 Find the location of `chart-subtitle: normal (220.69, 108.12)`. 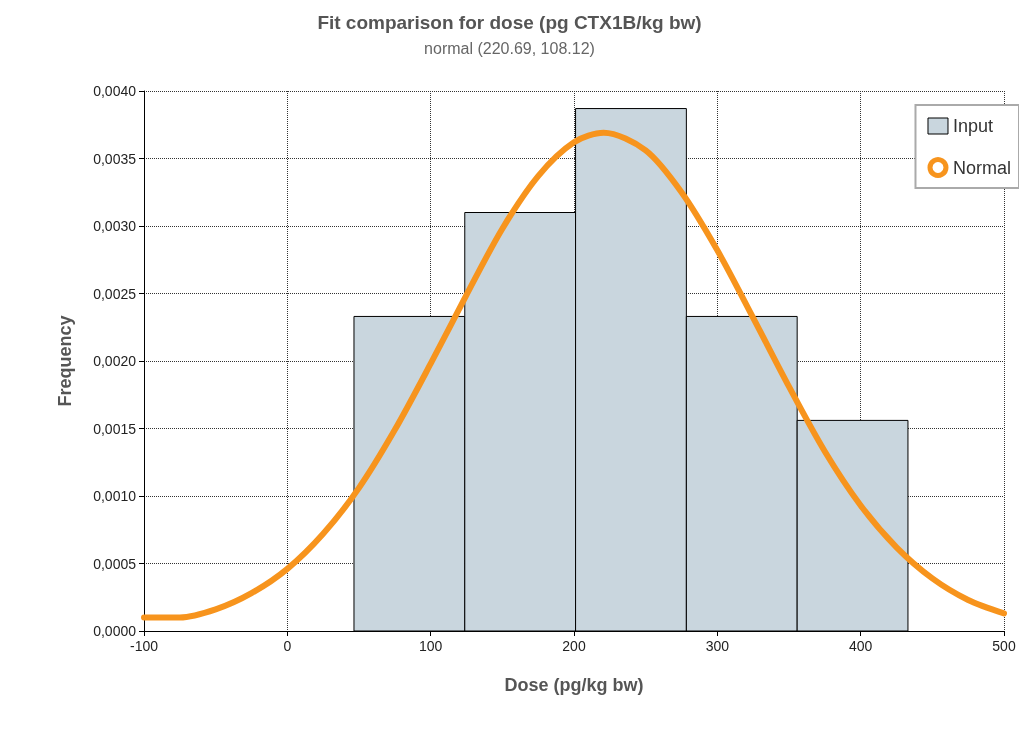

chart-subtitle: normal (220.69, 108.12) is located at coordinates (509, 48).